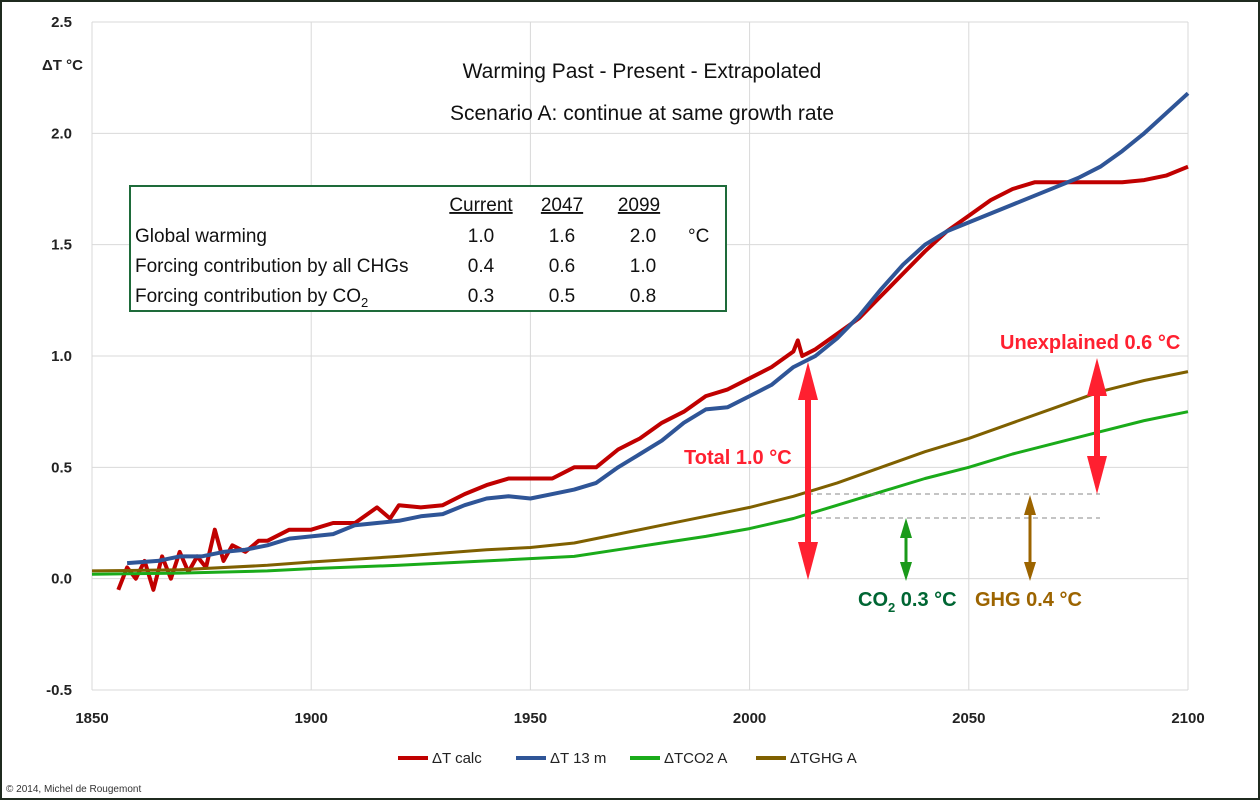 This screenshot has width=1260, height=800. What do you see at coordinates (422, 236) in the screenshot?
I see `table-row: Global warming 1.0 1.6 2.0 °C` at bounding box center [422, 236].